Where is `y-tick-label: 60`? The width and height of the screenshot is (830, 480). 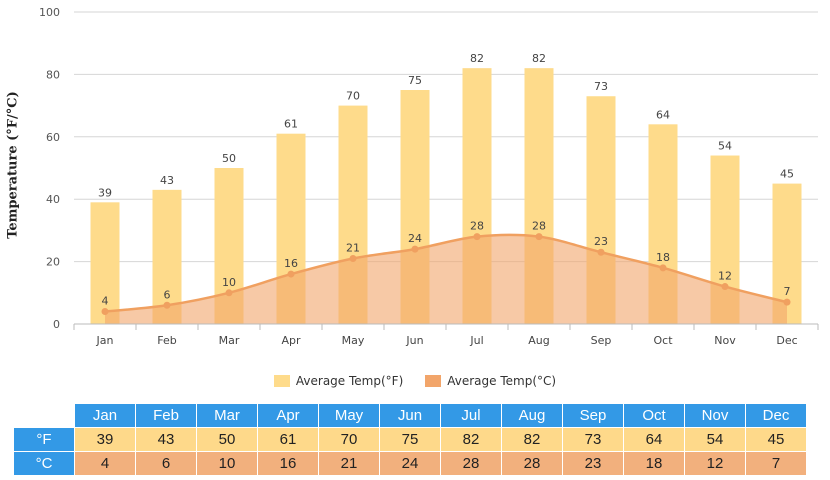
y-tick-label: 60 is located at coordinates (53, 137).